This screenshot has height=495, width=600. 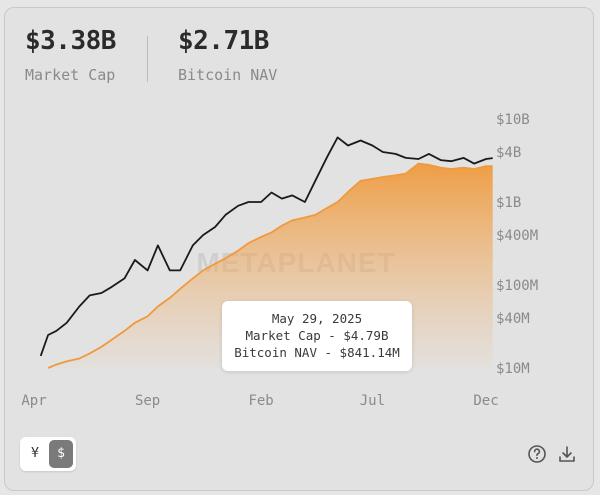 I want to click on y-tick-label: $40M, so click(x=513, y=319).